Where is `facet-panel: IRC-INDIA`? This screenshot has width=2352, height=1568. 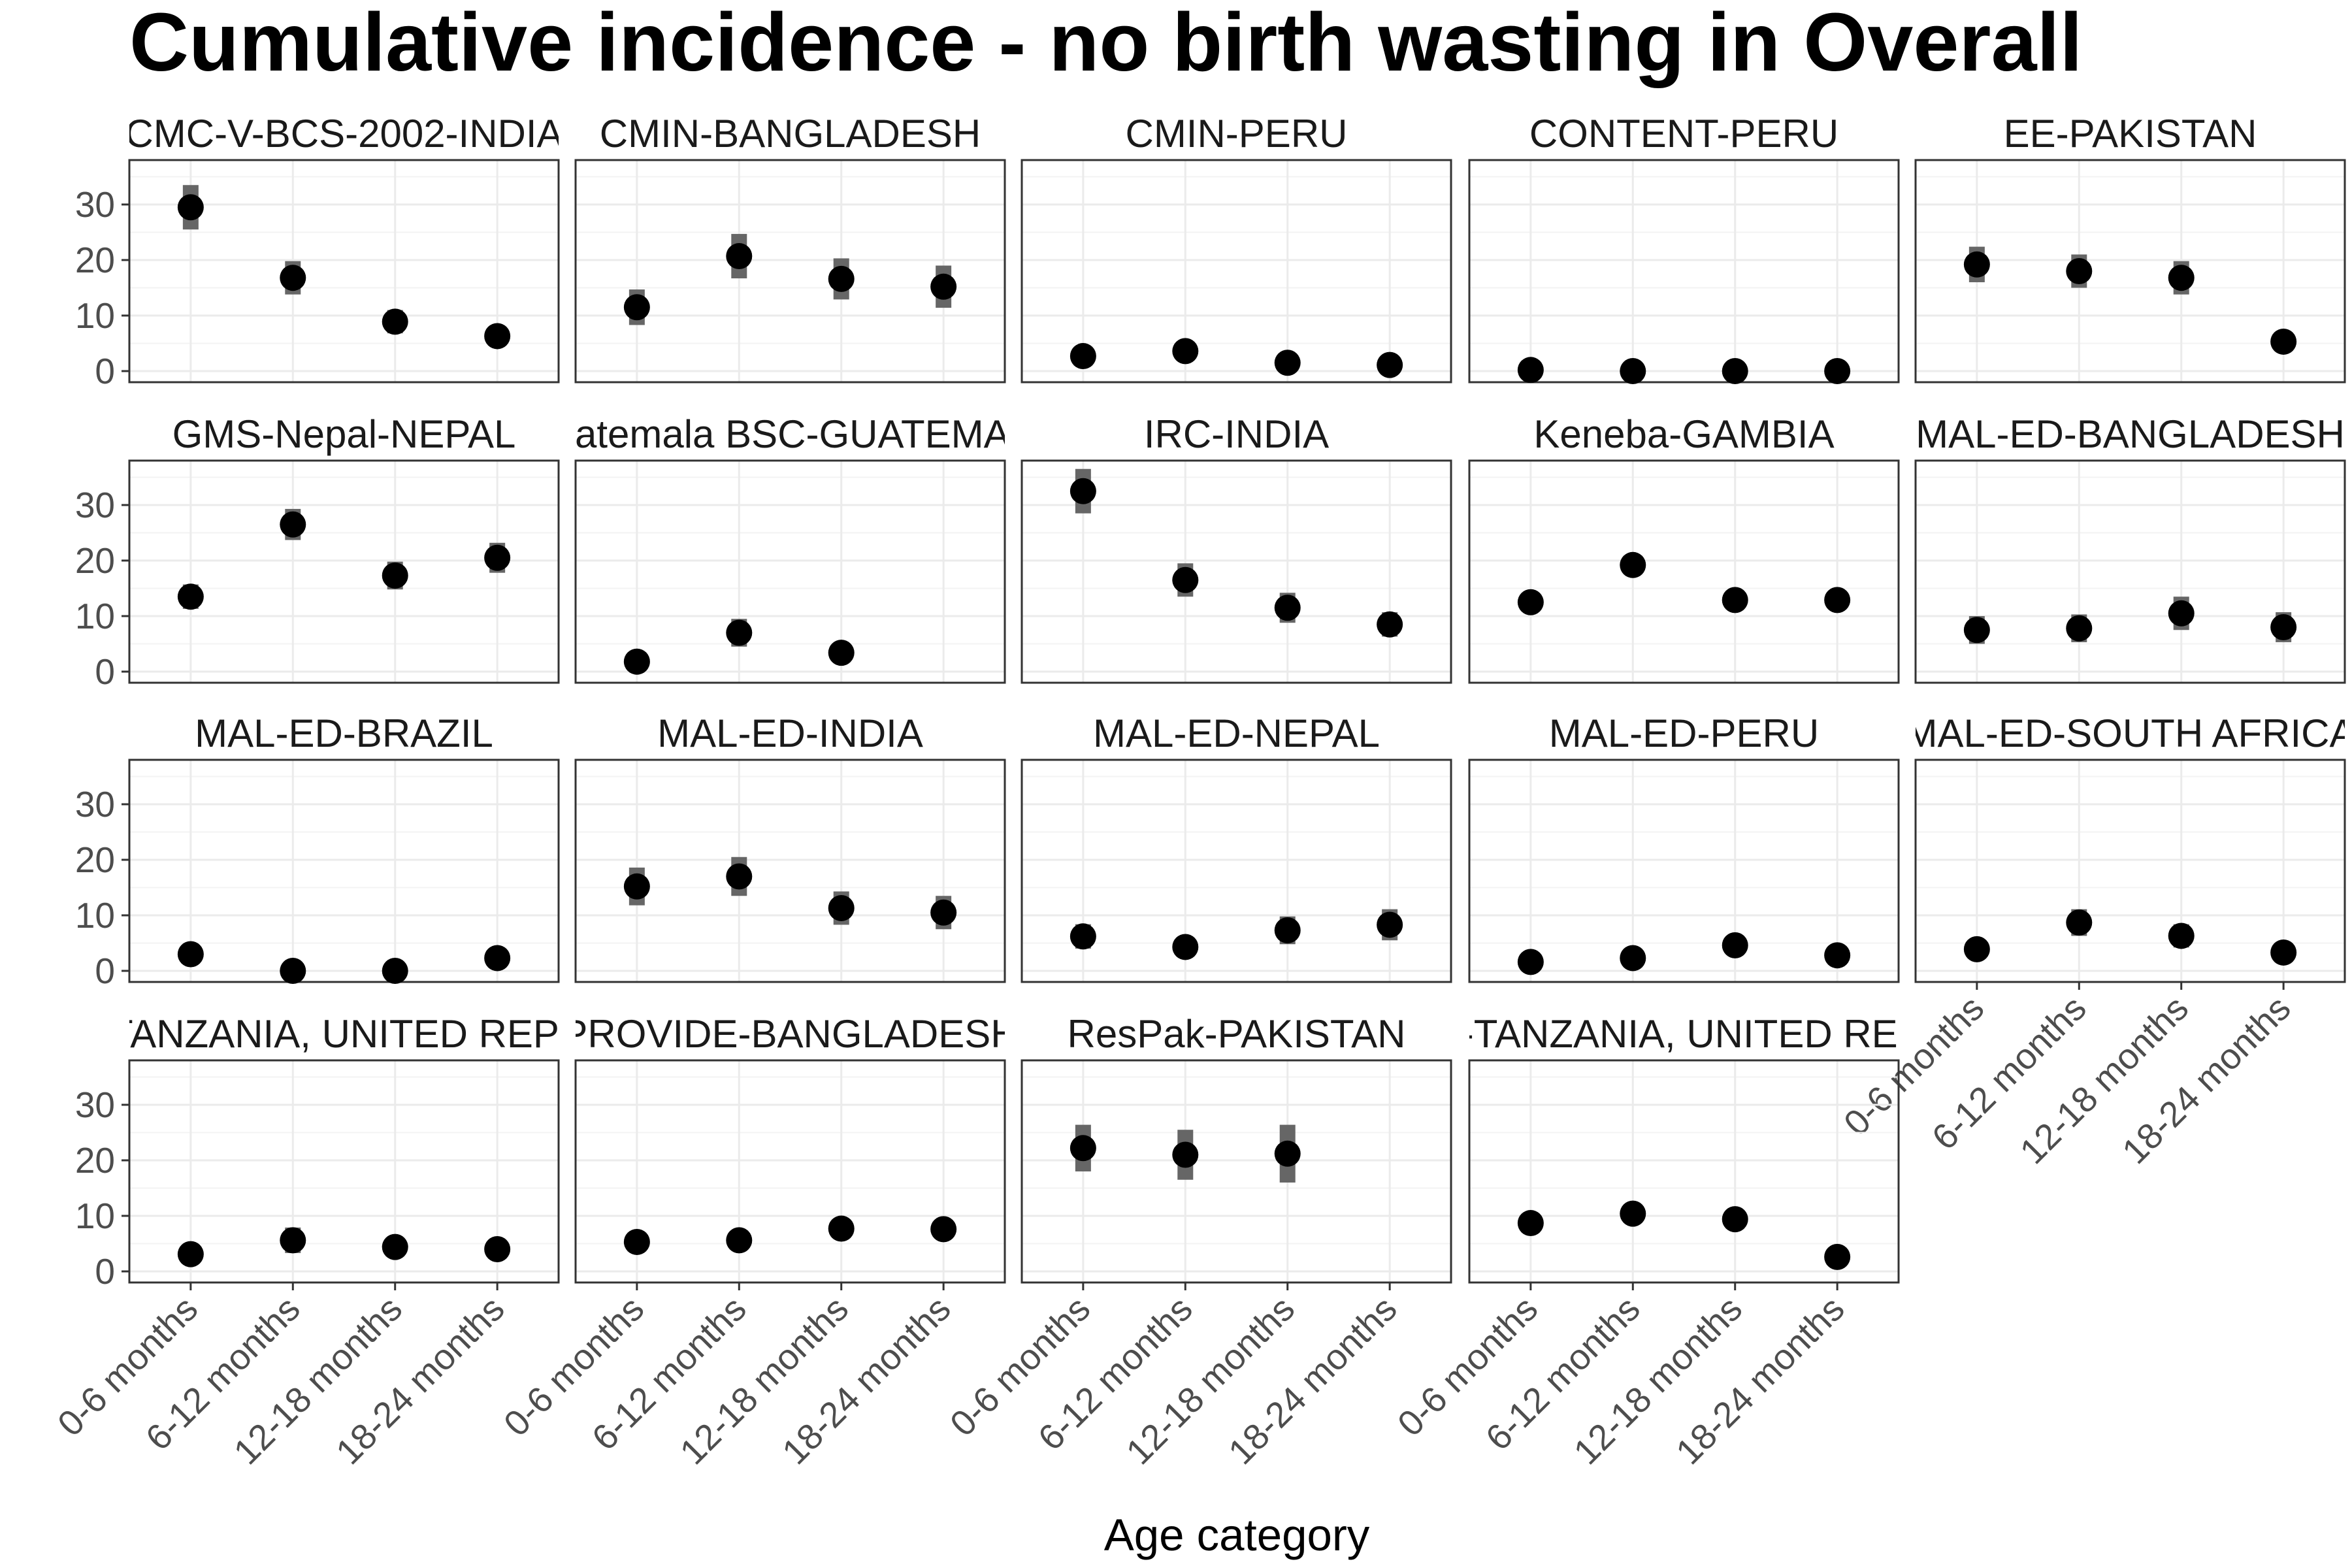 facet-panel: IRC-INDIA is located at coordinates (1236, 548).